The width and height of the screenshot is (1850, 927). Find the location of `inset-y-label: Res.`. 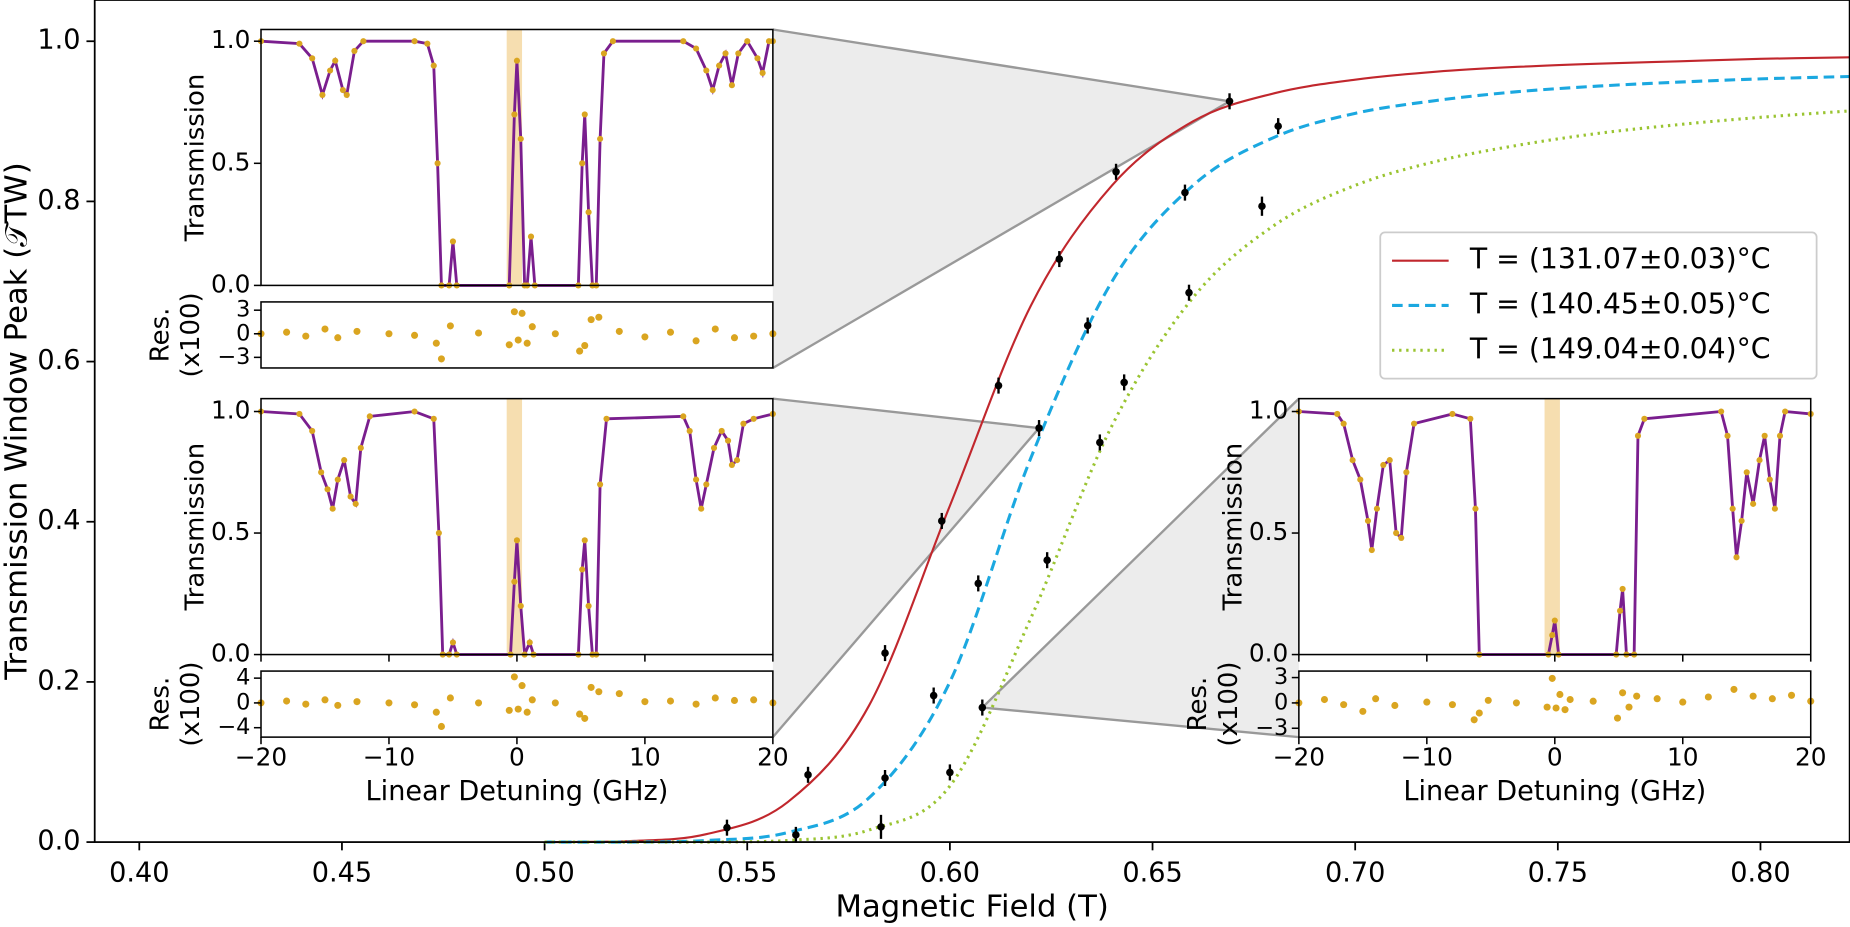

inset-y-label: Res. is located at coordinates (160, 704).